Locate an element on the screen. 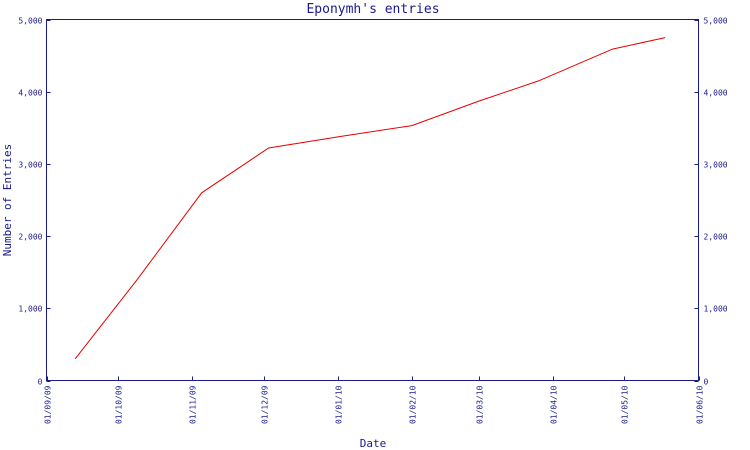 The width and height of the screenshot is (750, 450). y-tick-label-left: 3,000 is located at coordinates (30, 165).